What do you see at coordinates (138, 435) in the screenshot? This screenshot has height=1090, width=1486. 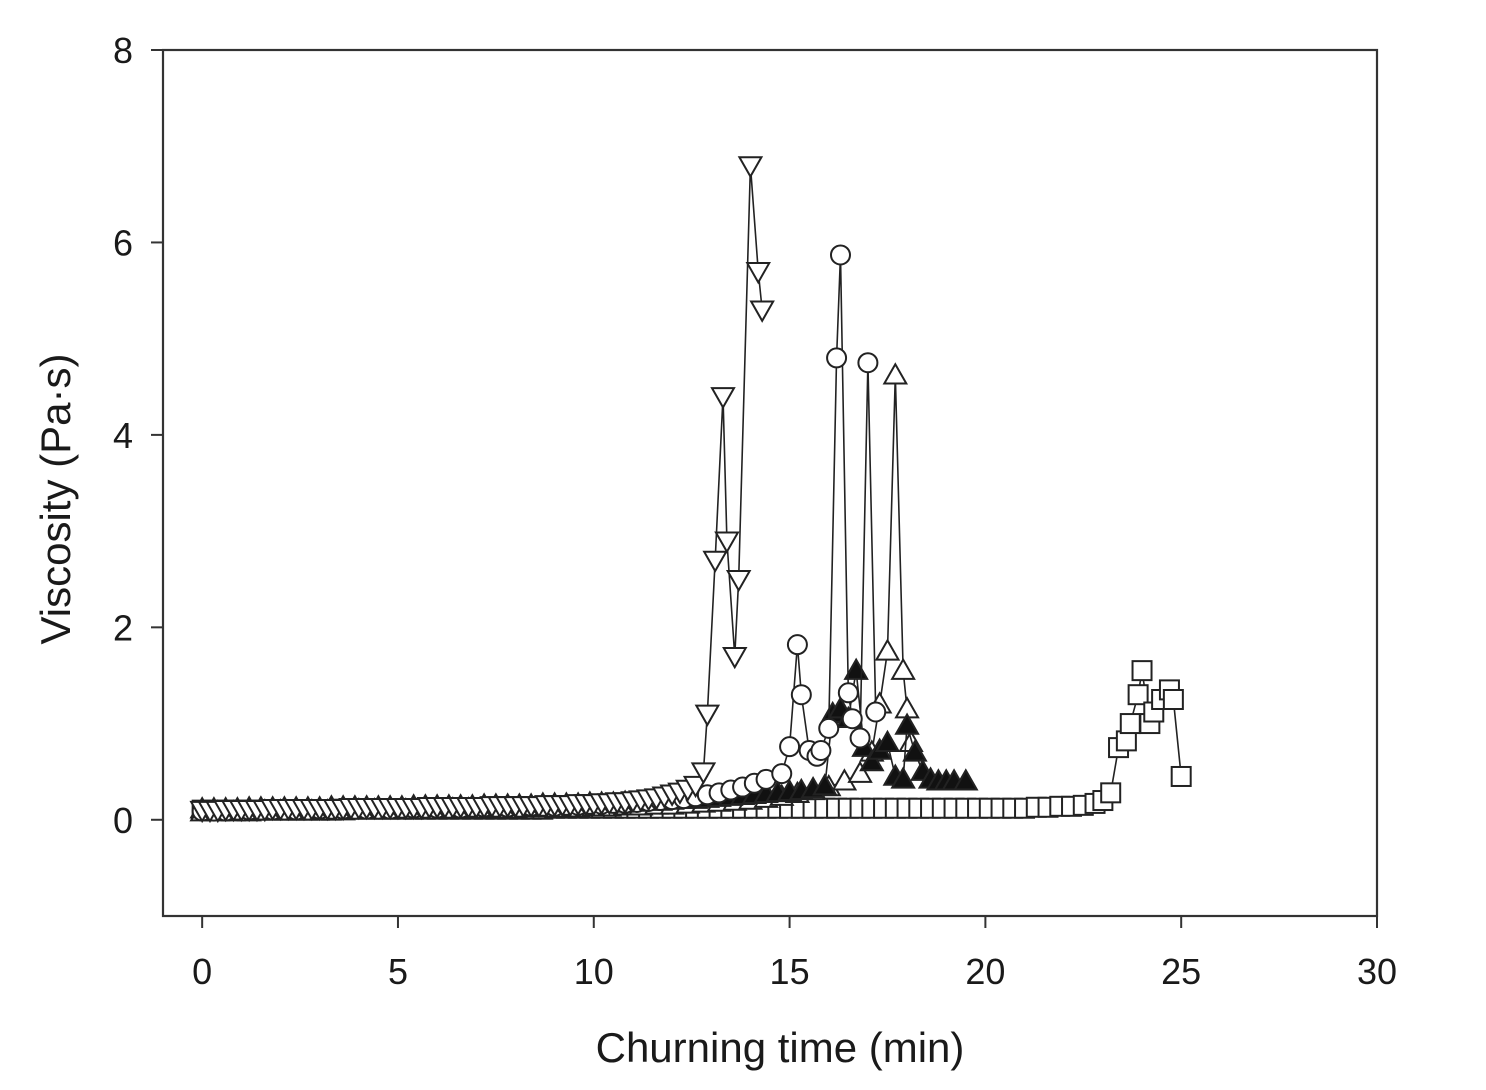 I see `y-axis-ticks: 0 2 4 6 8` at bounding box center [138, 435].